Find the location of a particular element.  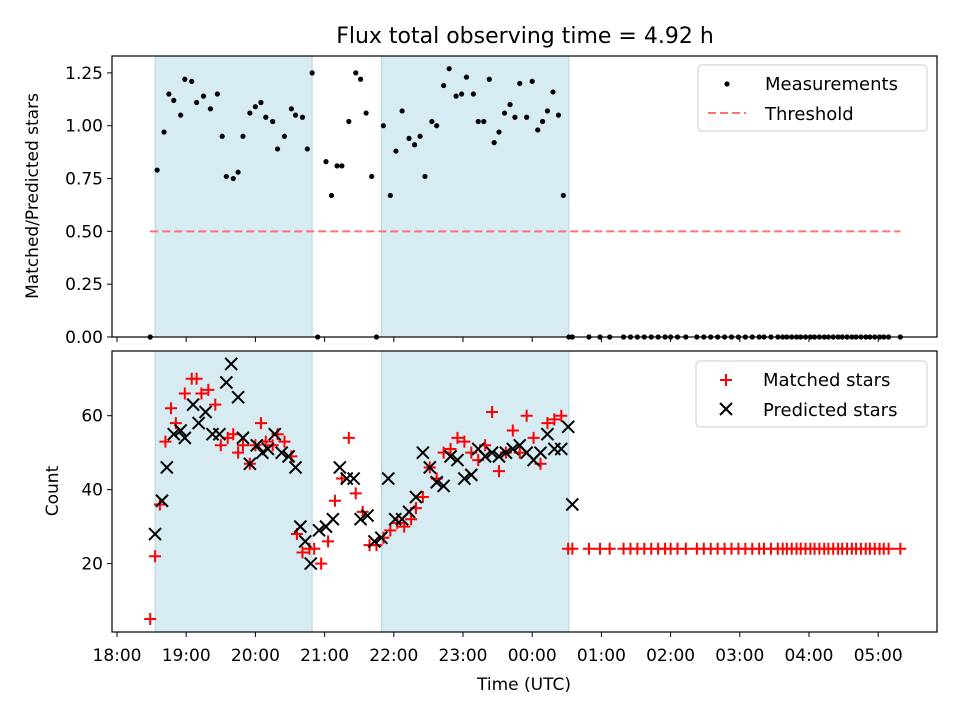

legend-label-predicted: Predicted stars is located at coordinates (830, 410).